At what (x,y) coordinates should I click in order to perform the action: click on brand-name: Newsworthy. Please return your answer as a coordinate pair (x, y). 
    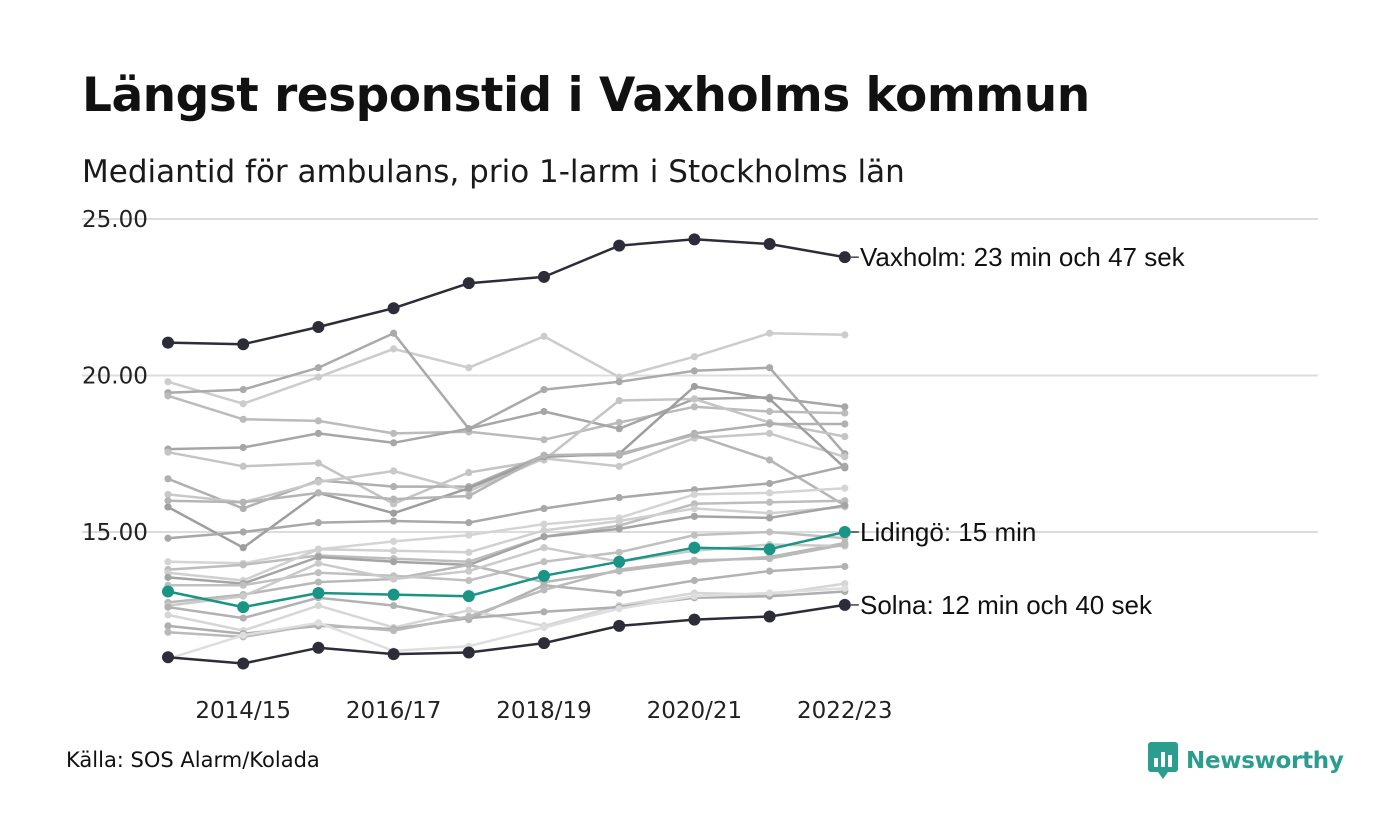
    Looking at the image, I should click on (1265, 761).